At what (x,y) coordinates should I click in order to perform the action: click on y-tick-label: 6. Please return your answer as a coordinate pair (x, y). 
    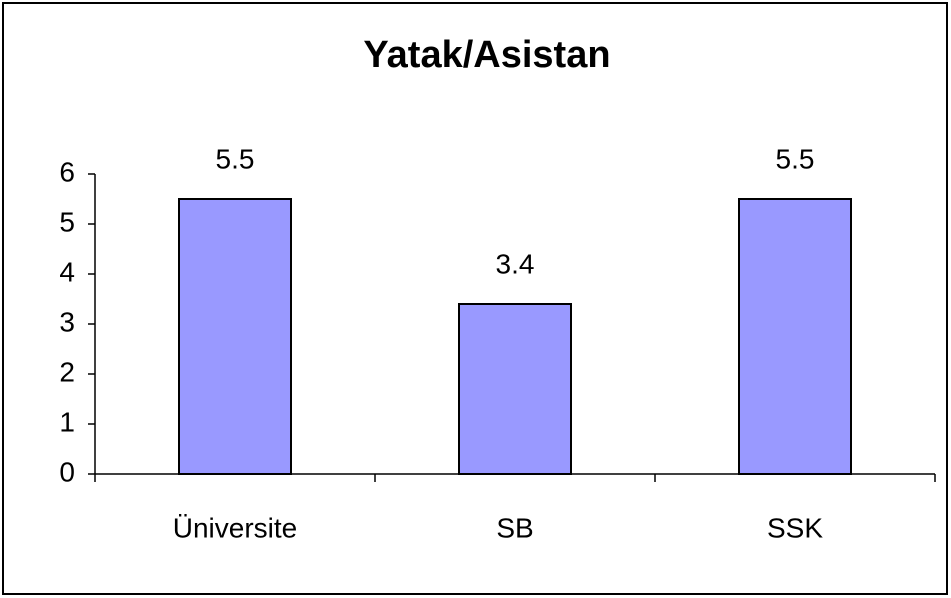
    Looking at the image, I should click on (67, 171).